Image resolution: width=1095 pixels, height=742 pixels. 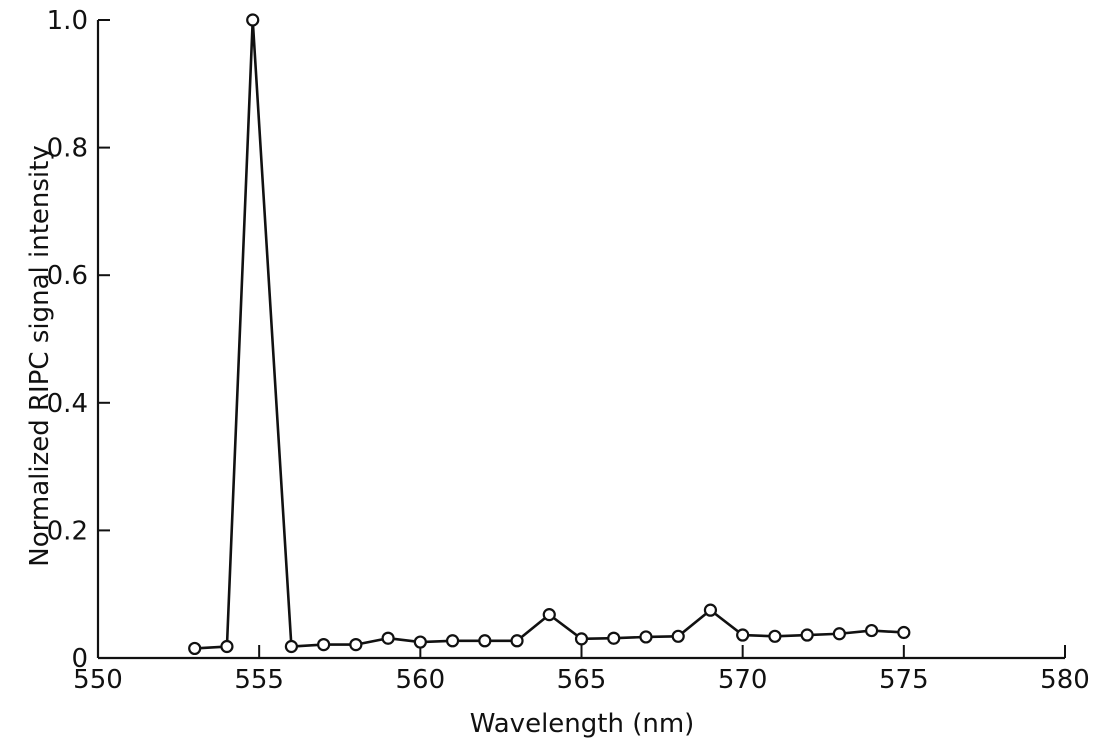 I want to click on x-tick-label: 570, so click(x=743, y=680).